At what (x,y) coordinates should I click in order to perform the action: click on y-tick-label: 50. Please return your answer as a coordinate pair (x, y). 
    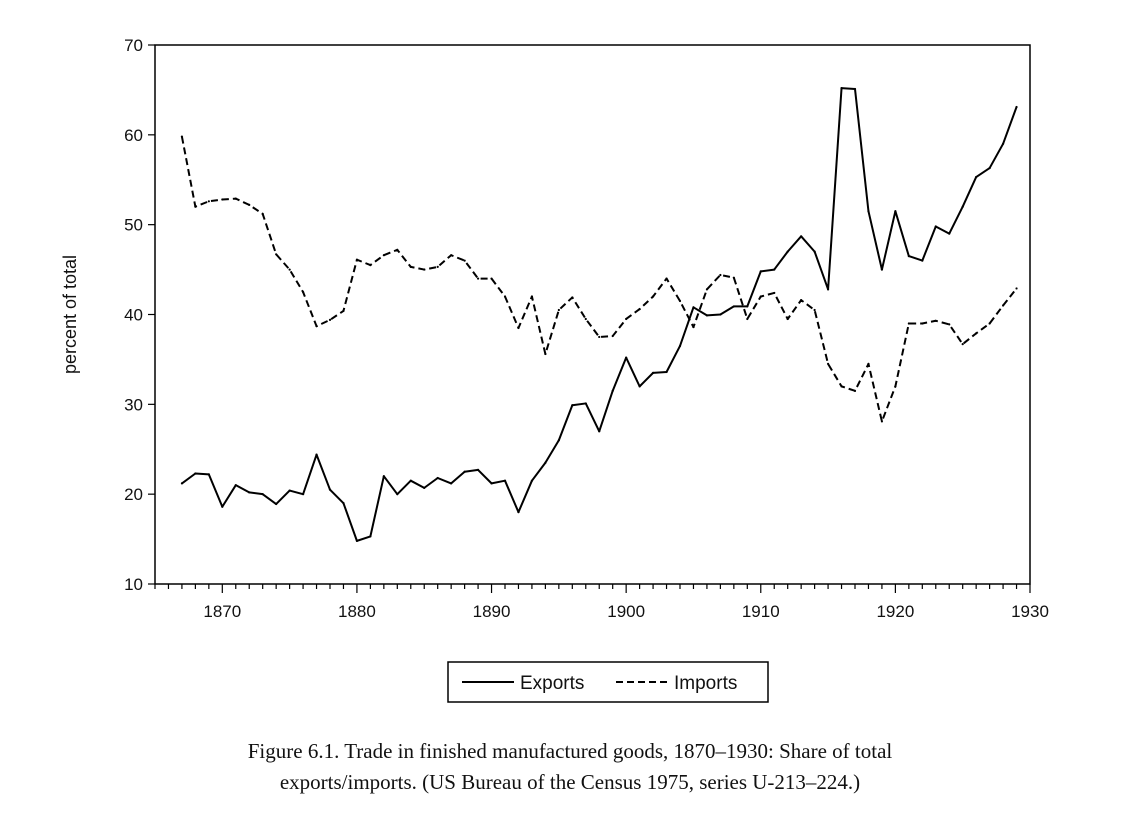
    Looking at the image, I should click on (133, 225).